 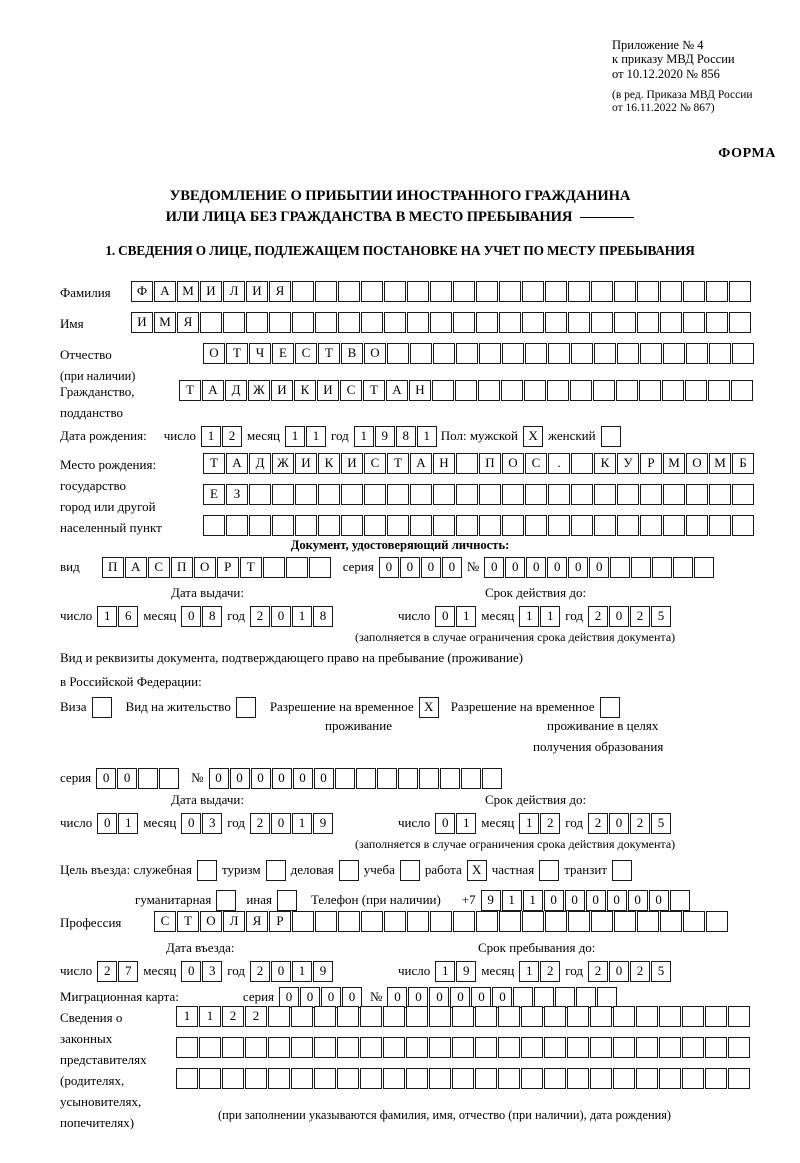 I want to click on residence-permit-checkbox, so click(x=245, y=707).